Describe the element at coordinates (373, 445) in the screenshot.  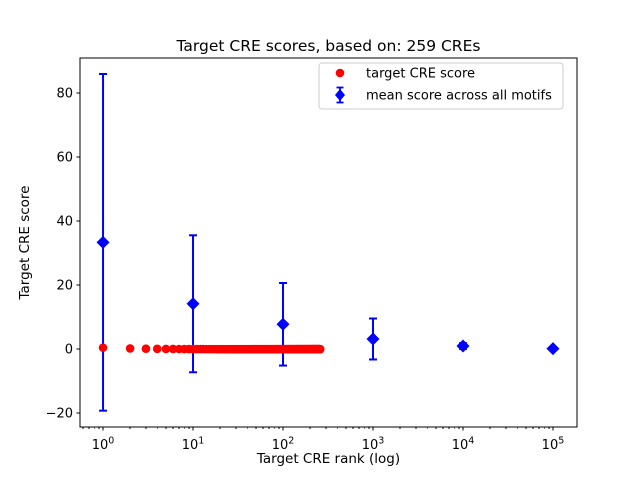
I see `x-tick-label: 10³` at that location.